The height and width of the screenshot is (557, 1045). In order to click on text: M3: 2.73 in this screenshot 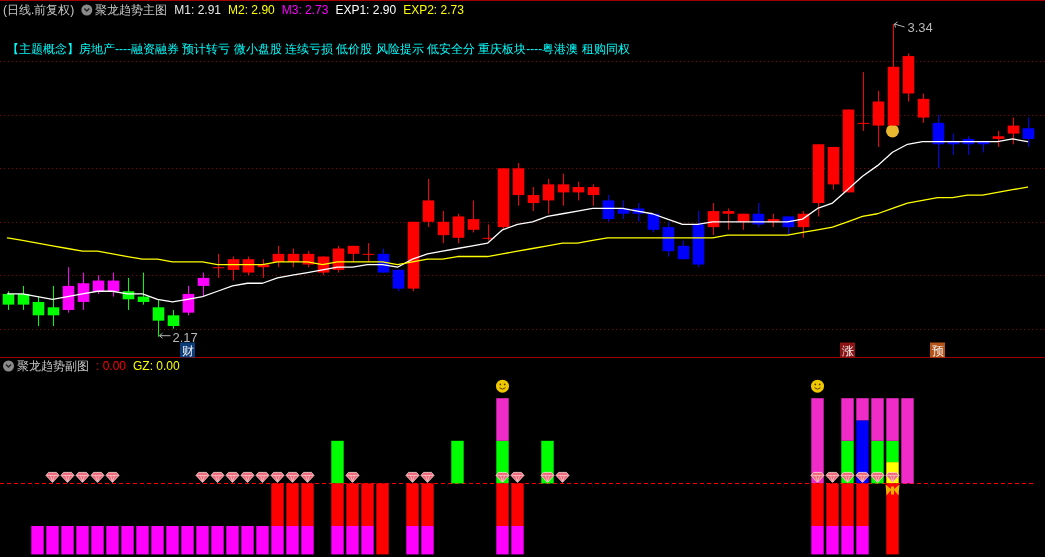, I will do `click(305, 10)`.